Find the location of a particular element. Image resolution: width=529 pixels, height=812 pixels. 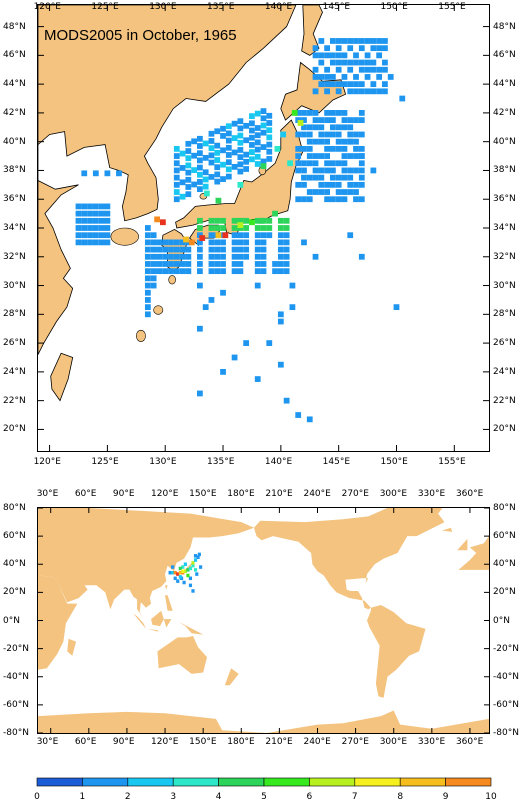

colorbar-label: 0 is located at coordinates (37, 797).